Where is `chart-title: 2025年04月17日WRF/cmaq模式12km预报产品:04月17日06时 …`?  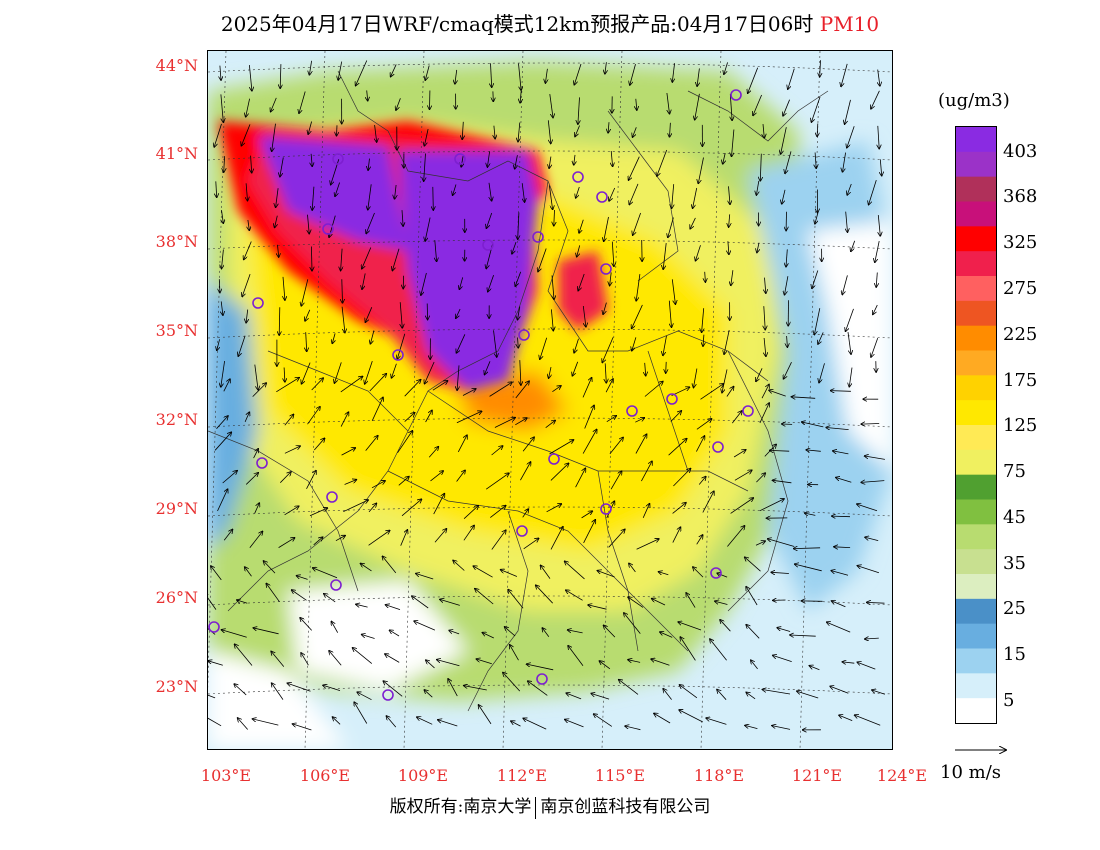 chart-title: 2025年04月17日WRF/cmaq模式12km预报产品:04月17日06时 … is located at coordinates (550, 22).